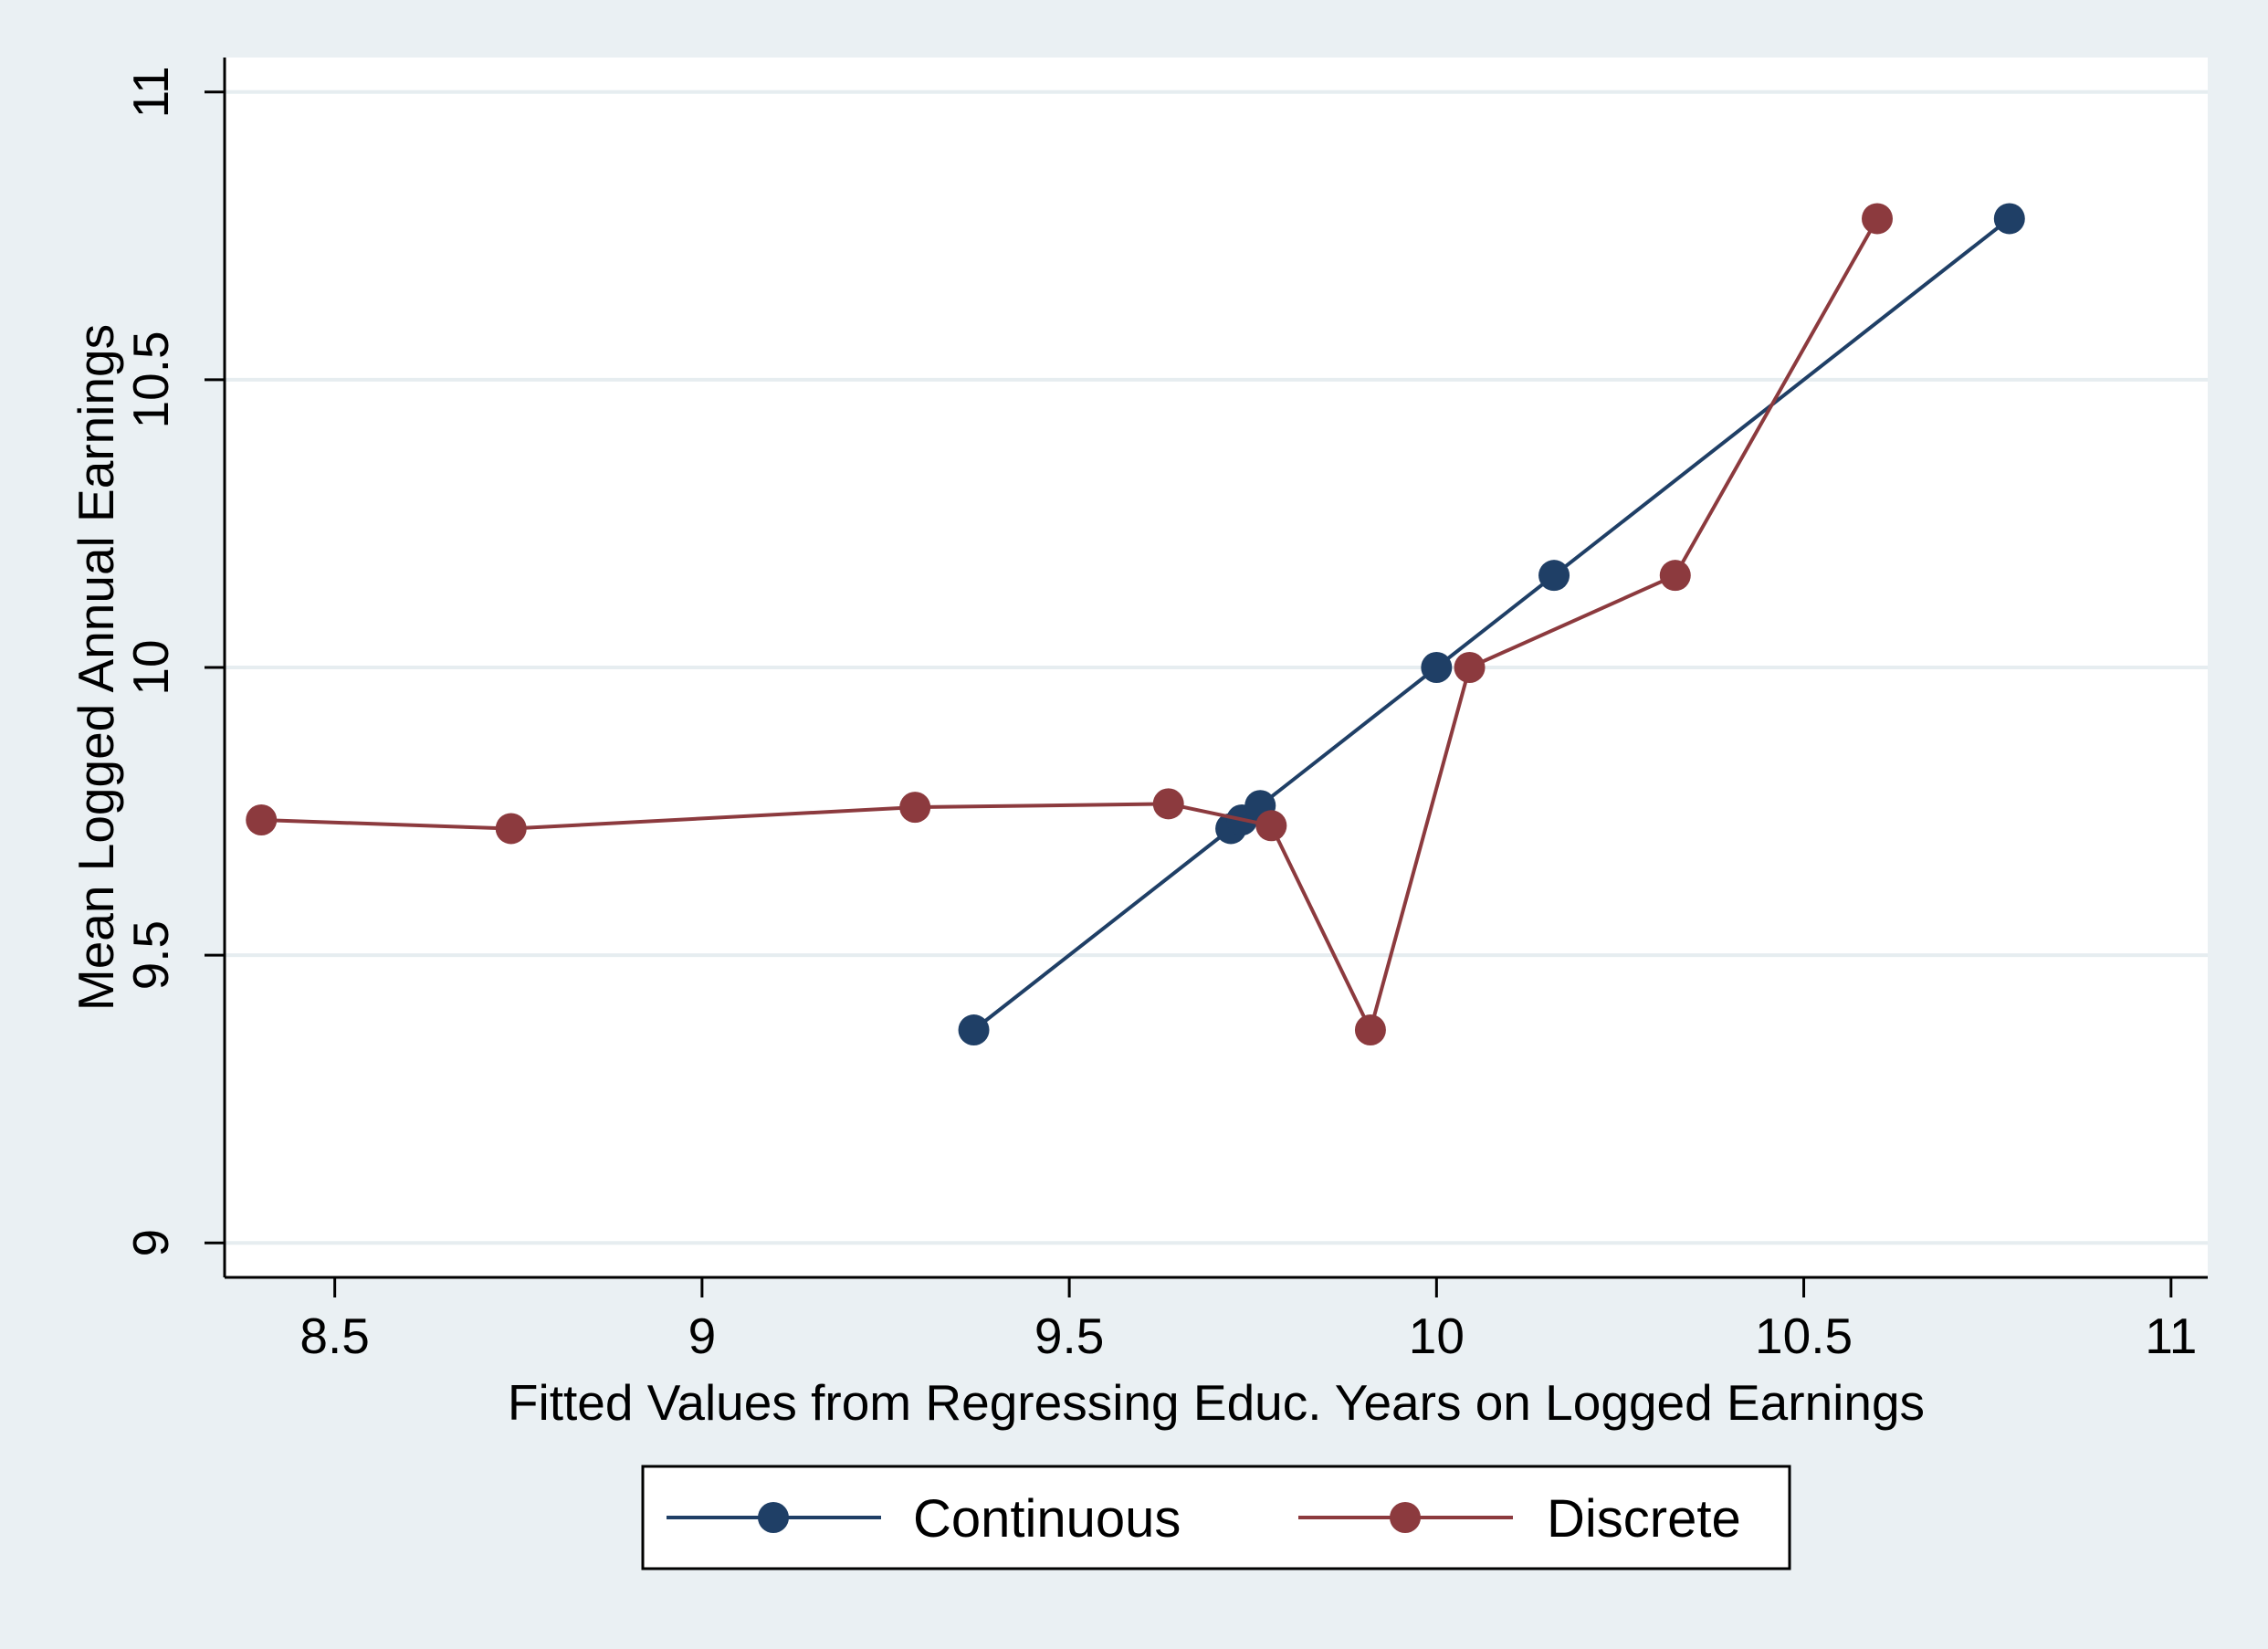  I want to click on legend-label-discrete: Discrete, so click(1644, 1519).